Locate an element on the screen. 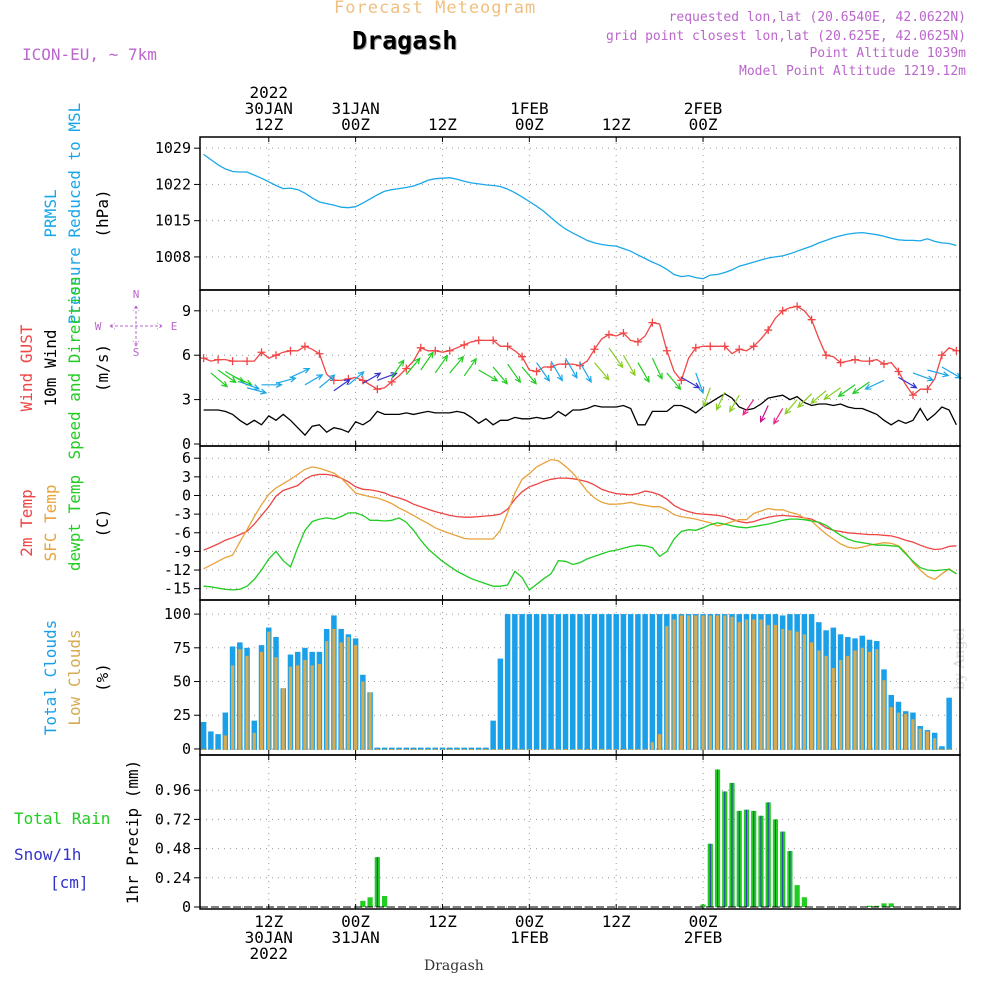  y-tick-label: 75 is located at coordinates (182, 648).